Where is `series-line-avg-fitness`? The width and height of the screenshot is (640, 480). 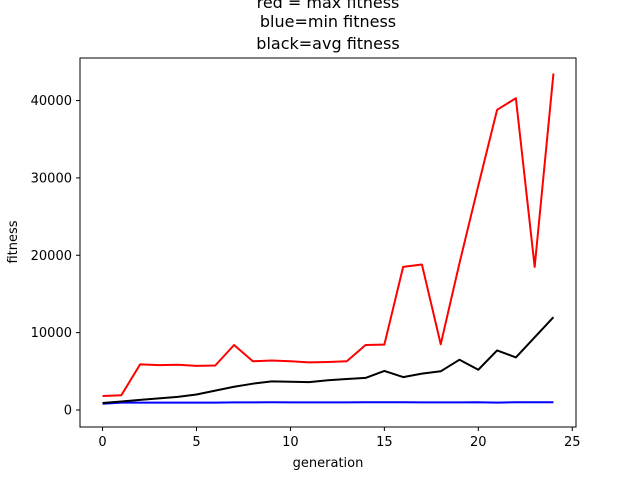 series-line-avg-fitness is located at coordinates (328, 360).